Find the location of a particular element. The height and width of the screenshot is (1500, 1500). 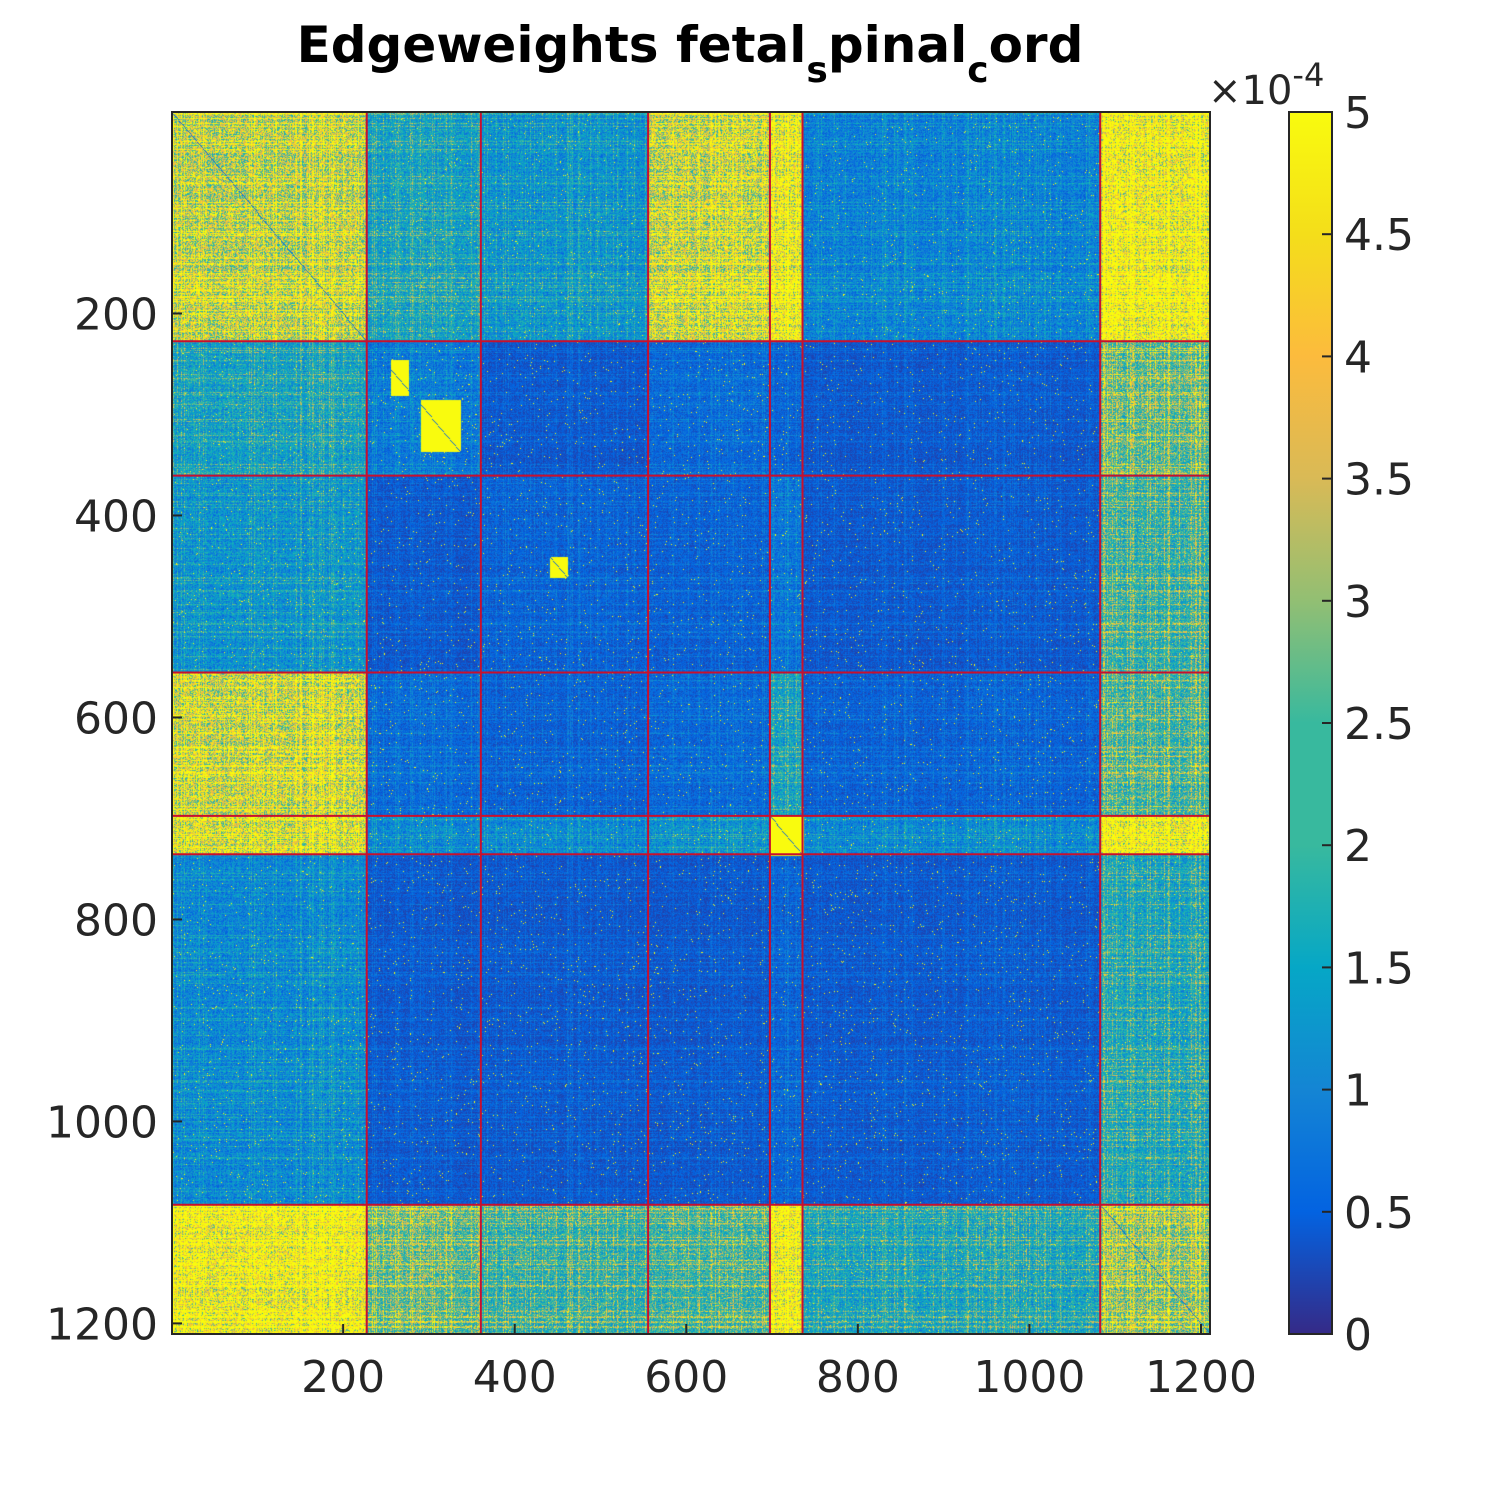

y-tick-label: 800 is located at coordinates (116, 920).